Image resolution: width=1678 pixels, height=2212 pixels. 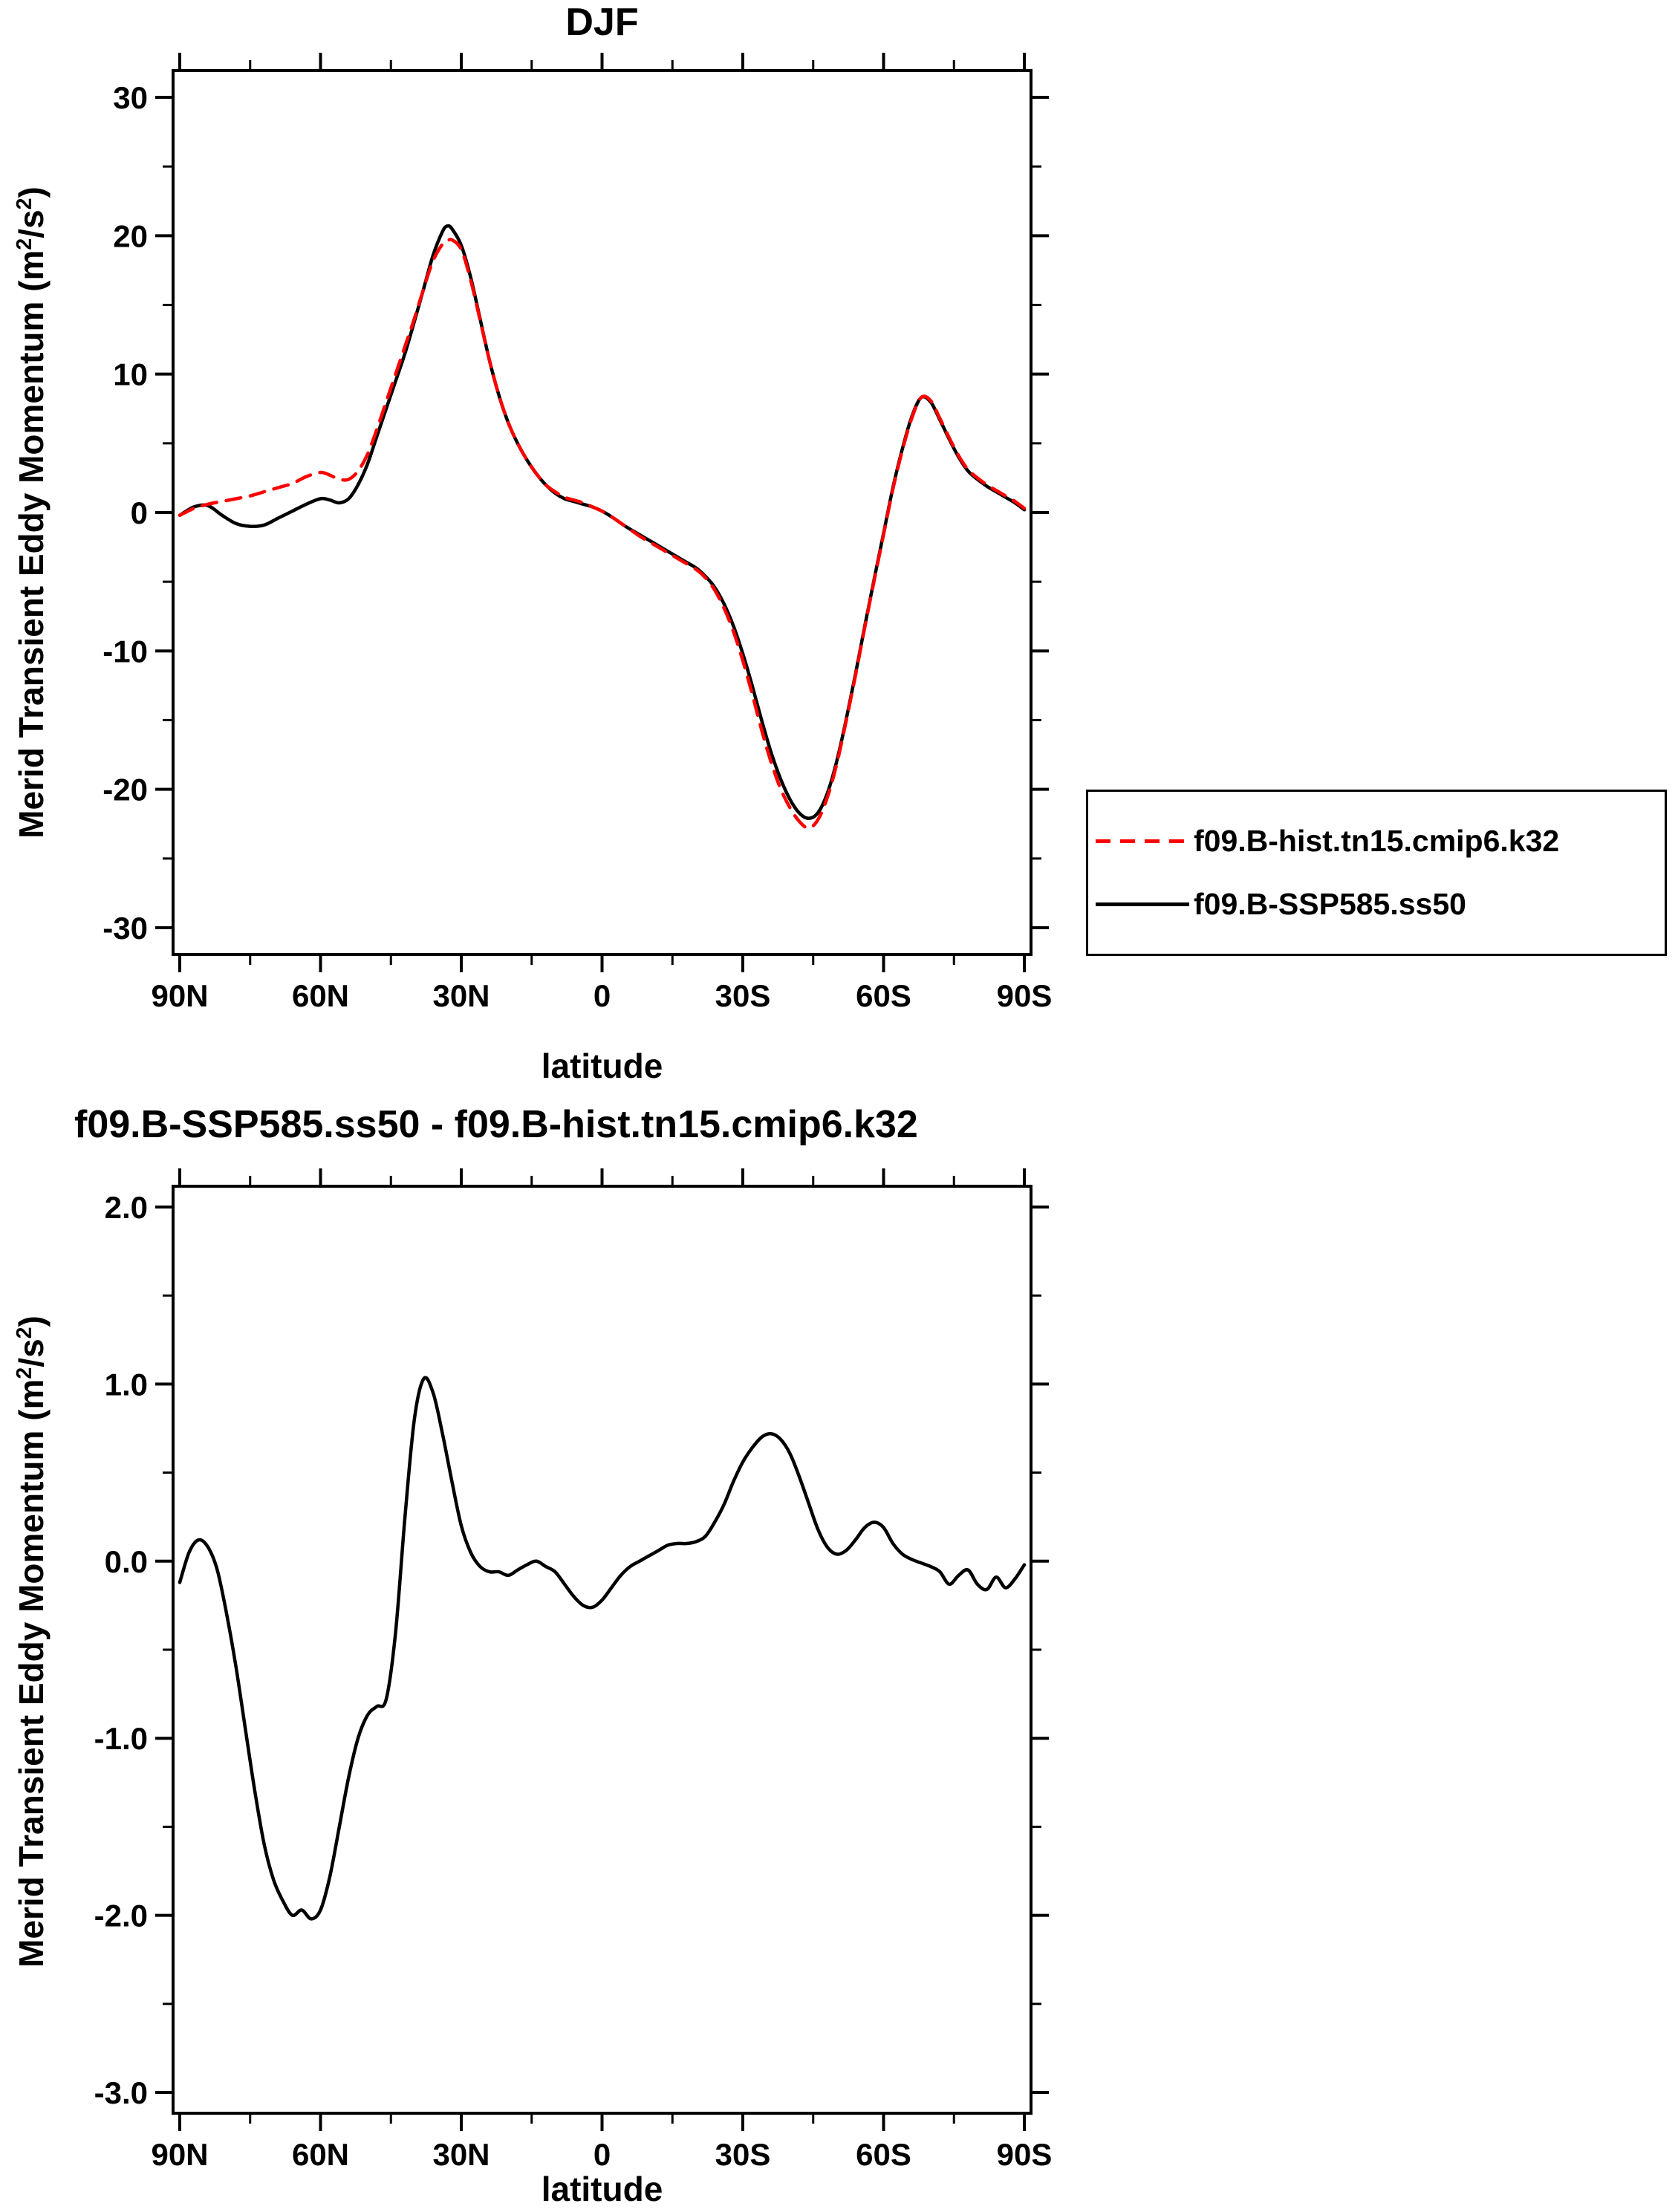 I want to click on legend-row: f09.B-hist.tn15.cmip6.k32, so click(x=1376, y=841).